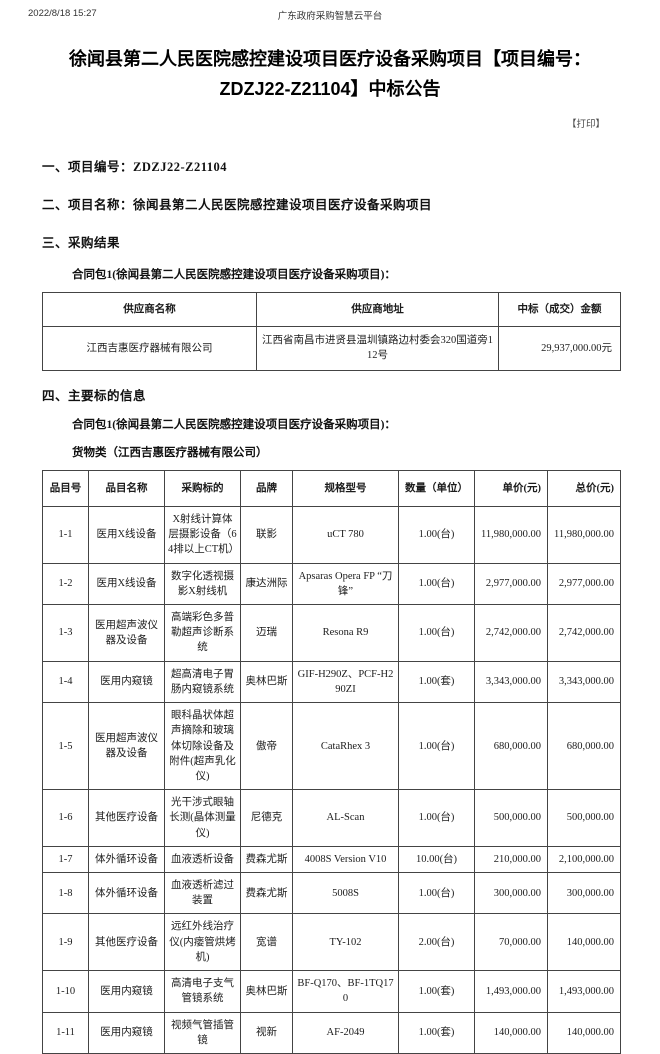  Describe the element at coordinates (65, 1032) in the screenshot. I see `item-no-cell: 1-11` at that location.